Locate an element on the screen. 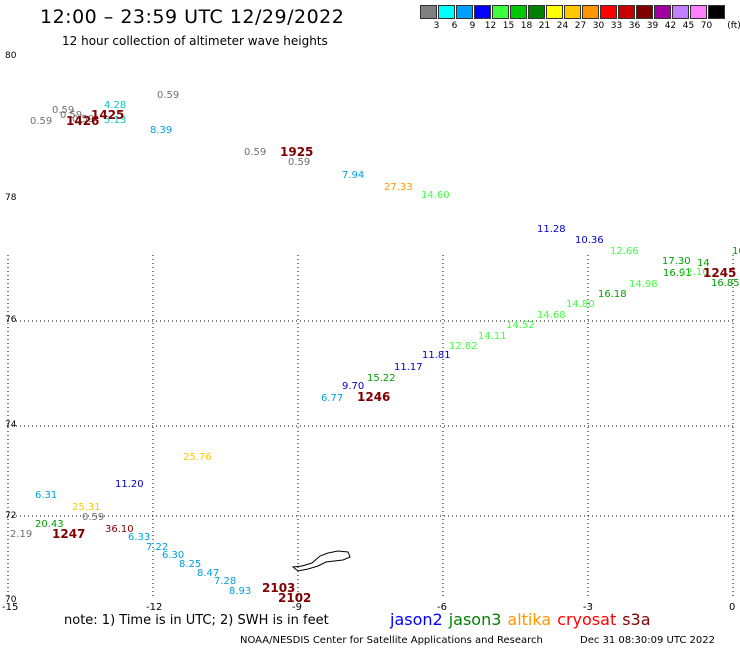 This screenshot has height=650, width=740. wave-height-value: 20.43 is located at coordinates (49, 524).